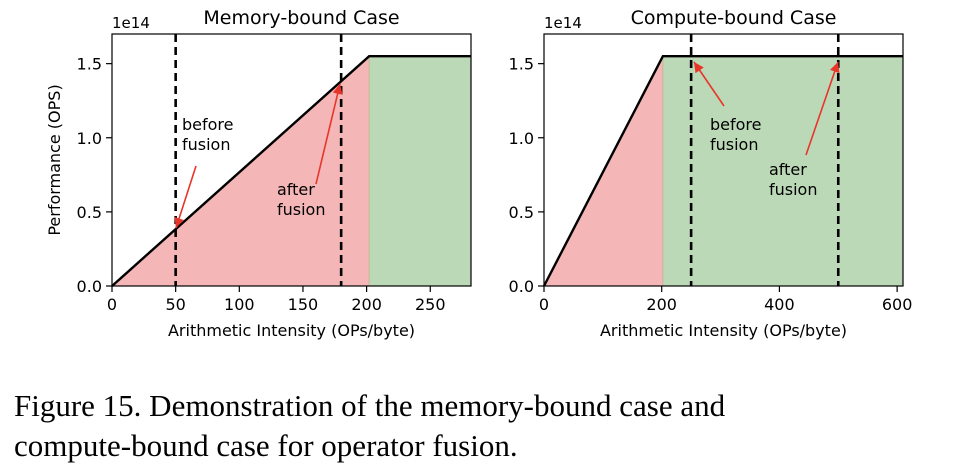 This screenshot has height=474, width=956. What do you see at coordinates (301, 18) in the screenshot?
I see `chart-title: Memory-bound Case` at bounding box center [301, 18].